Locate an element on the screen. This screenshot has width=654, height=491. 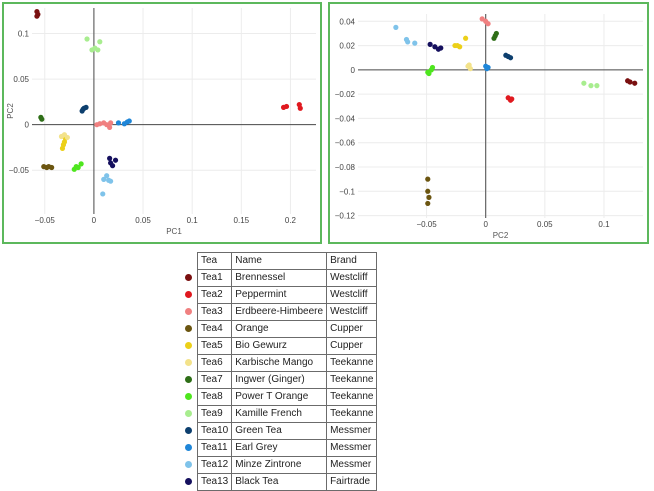
legend-row: Tea12 Minze Zintrone Messmer is located at coordinates (287, 465).